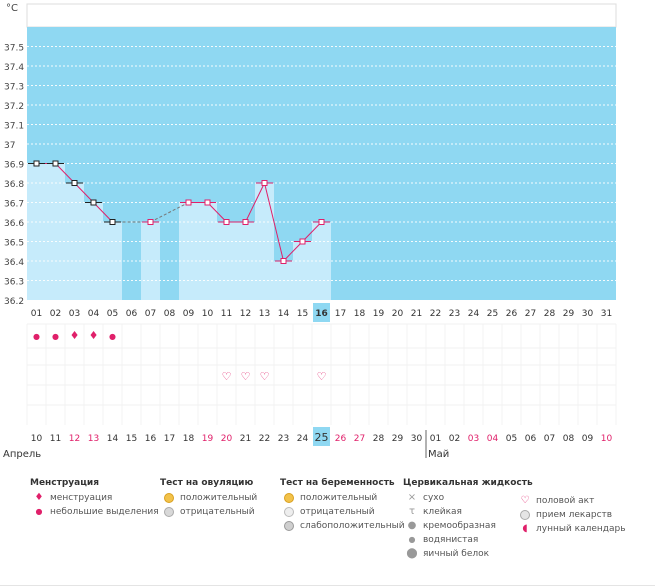 The image size is (655, 587). I want to click on calendar-date-label: 17, so click(169, 439).